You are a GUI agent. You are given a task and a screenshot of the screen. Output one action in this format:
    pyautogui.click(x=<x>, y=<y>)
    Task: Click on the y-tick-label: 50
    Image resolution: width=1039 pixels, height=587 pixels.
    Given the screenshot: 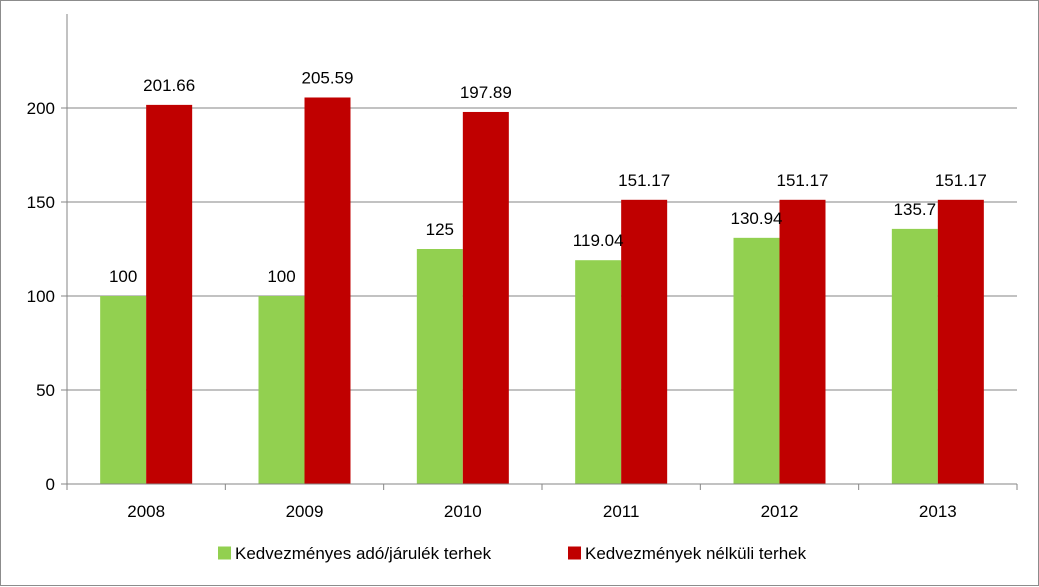 What is the action you would take?
    pyautogui.click(x=45, y=390)
    